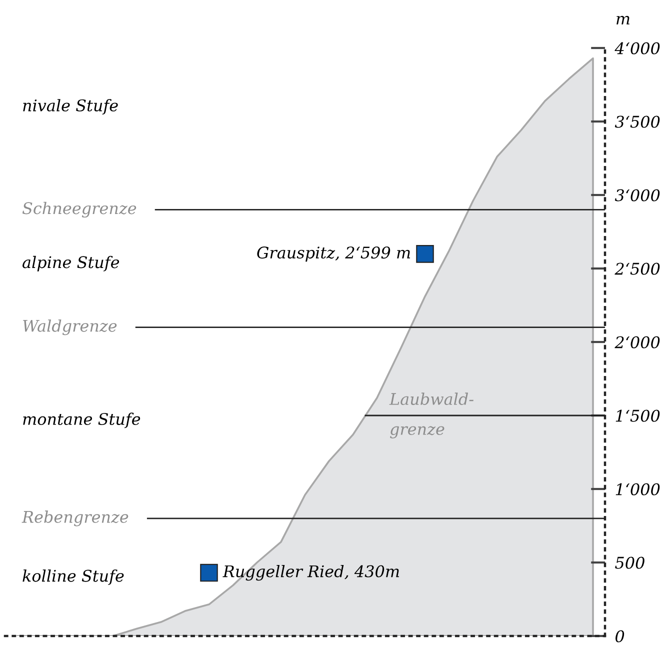  What do you see at coordinates (333, 254) in the screenshot?
I see `data-label: Grauspitz, 2‘599 m` at bounding box center [333, 254].